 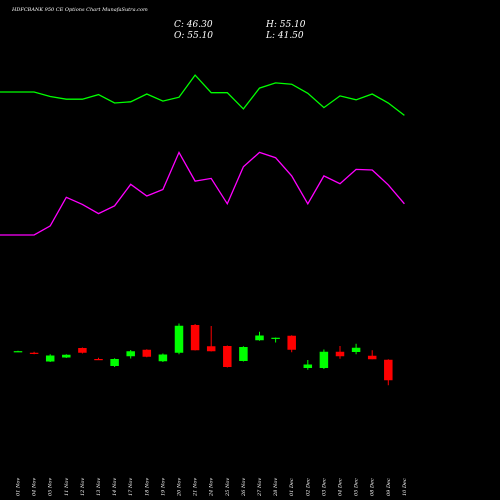 I want to click on open-readout: O: 55.10, so click(x=193, y=36).